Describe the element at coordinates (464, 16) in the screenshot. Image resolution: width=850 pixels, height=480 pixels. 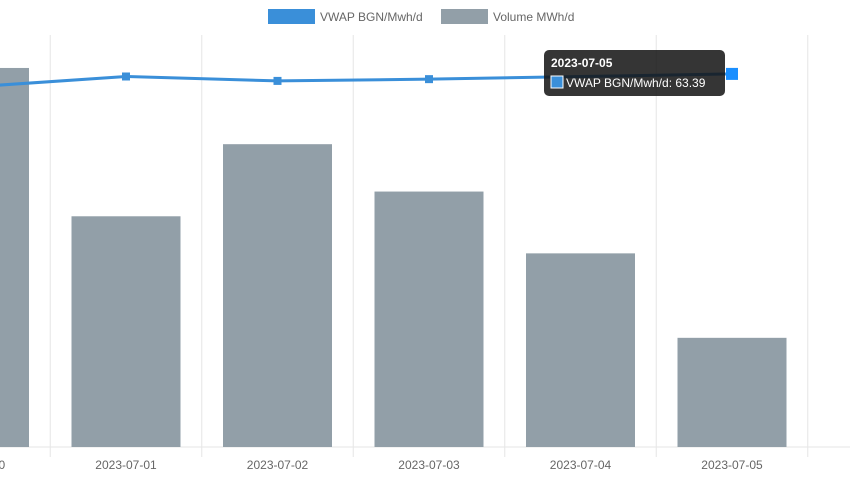
I see `legend-swatch-volume` at that location.